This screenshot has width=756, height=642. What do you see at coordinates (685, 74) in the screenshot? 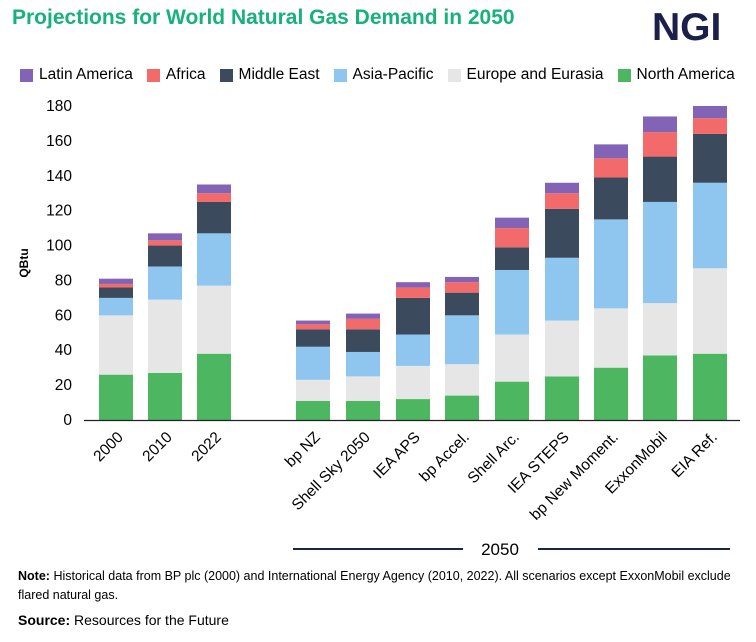
I see `legend-label: North America` at bounding box center [685, 74].